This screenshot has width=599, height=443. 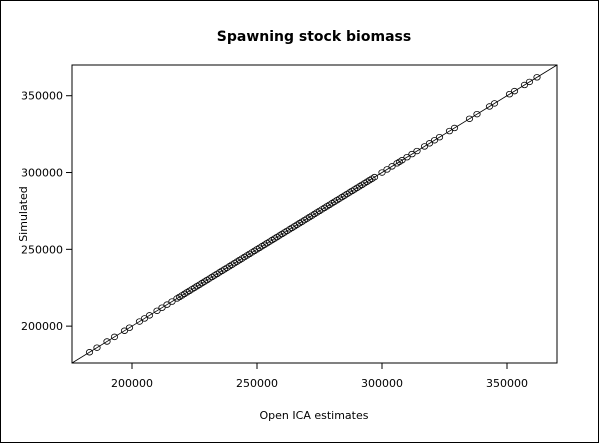 What do you see at coordinates (132, 383) in the screenshot?
I see `x-tick-label: 200000` at bounding box center [132, 383].